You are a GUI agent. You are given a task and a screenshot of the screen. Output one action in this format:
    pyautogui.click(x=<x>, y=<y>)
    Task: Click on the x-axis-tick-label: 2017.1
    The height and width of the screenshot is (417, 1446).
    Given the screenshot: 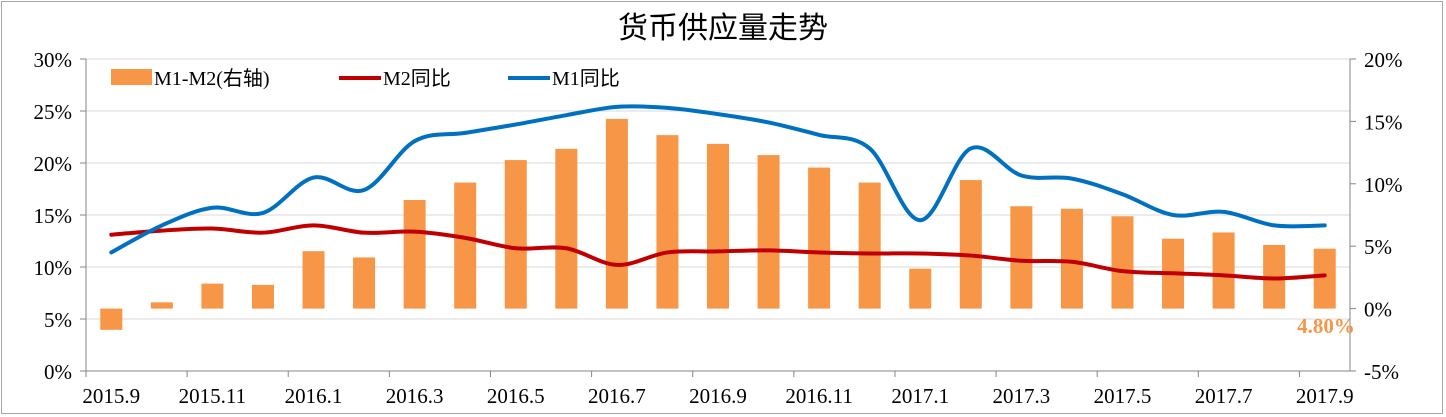 What is the action you would take?
    pyautogui.click(x=920, y=396)
    